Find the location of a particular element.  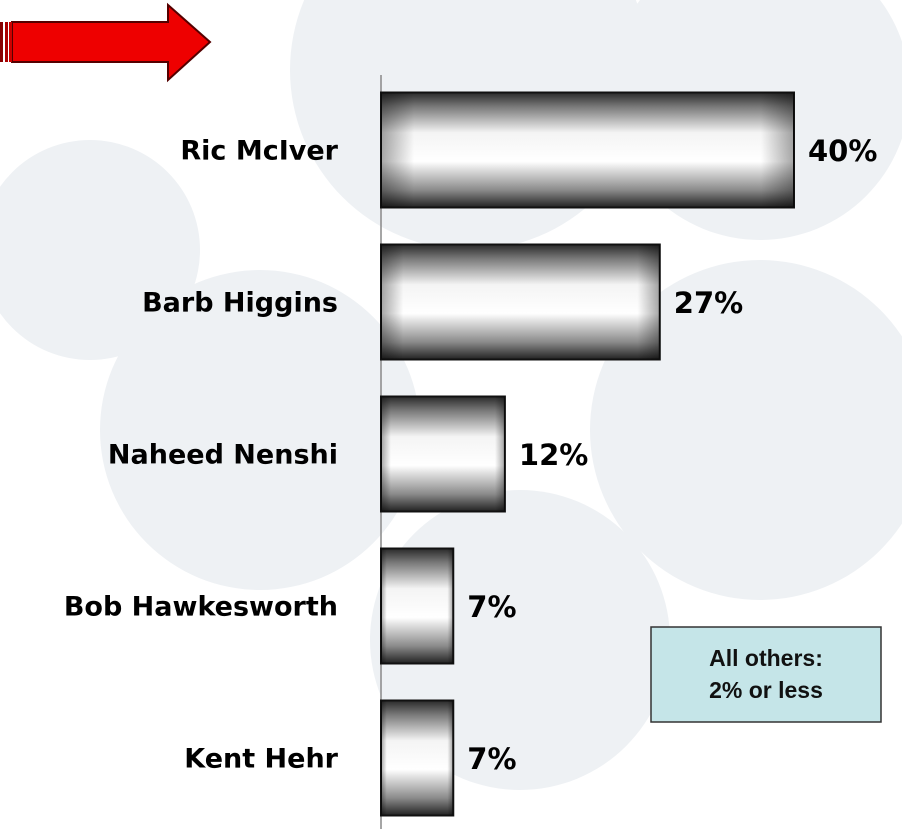

value-label: 12% is located at coordinates (553, 455).